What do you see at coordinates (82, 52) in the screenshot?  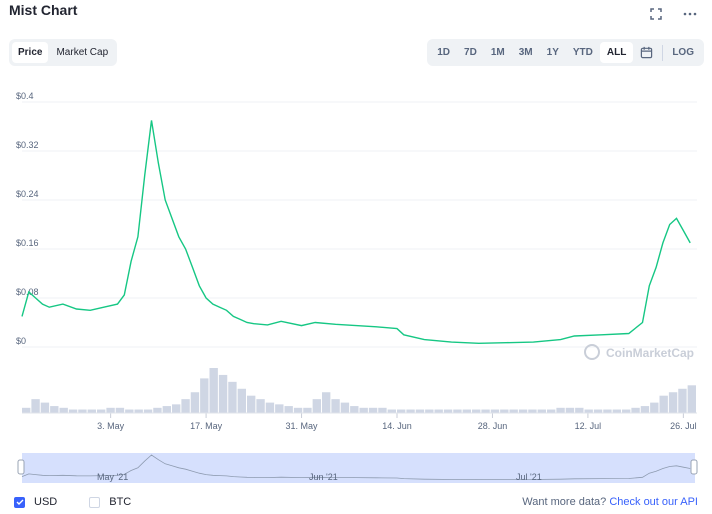 I see `market-cap-tab: Market Cap` at bounding box center [82, 52].